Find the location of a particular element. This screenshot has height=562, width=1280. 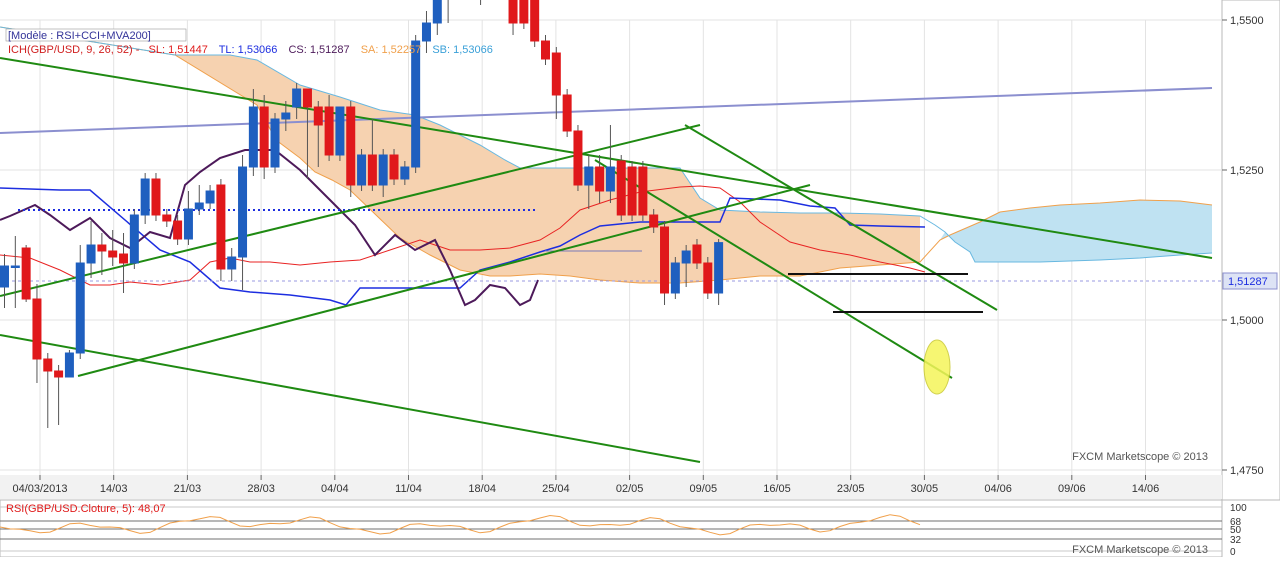

price-tick-label: 1,5500 is located at coordinates (1247, 21).